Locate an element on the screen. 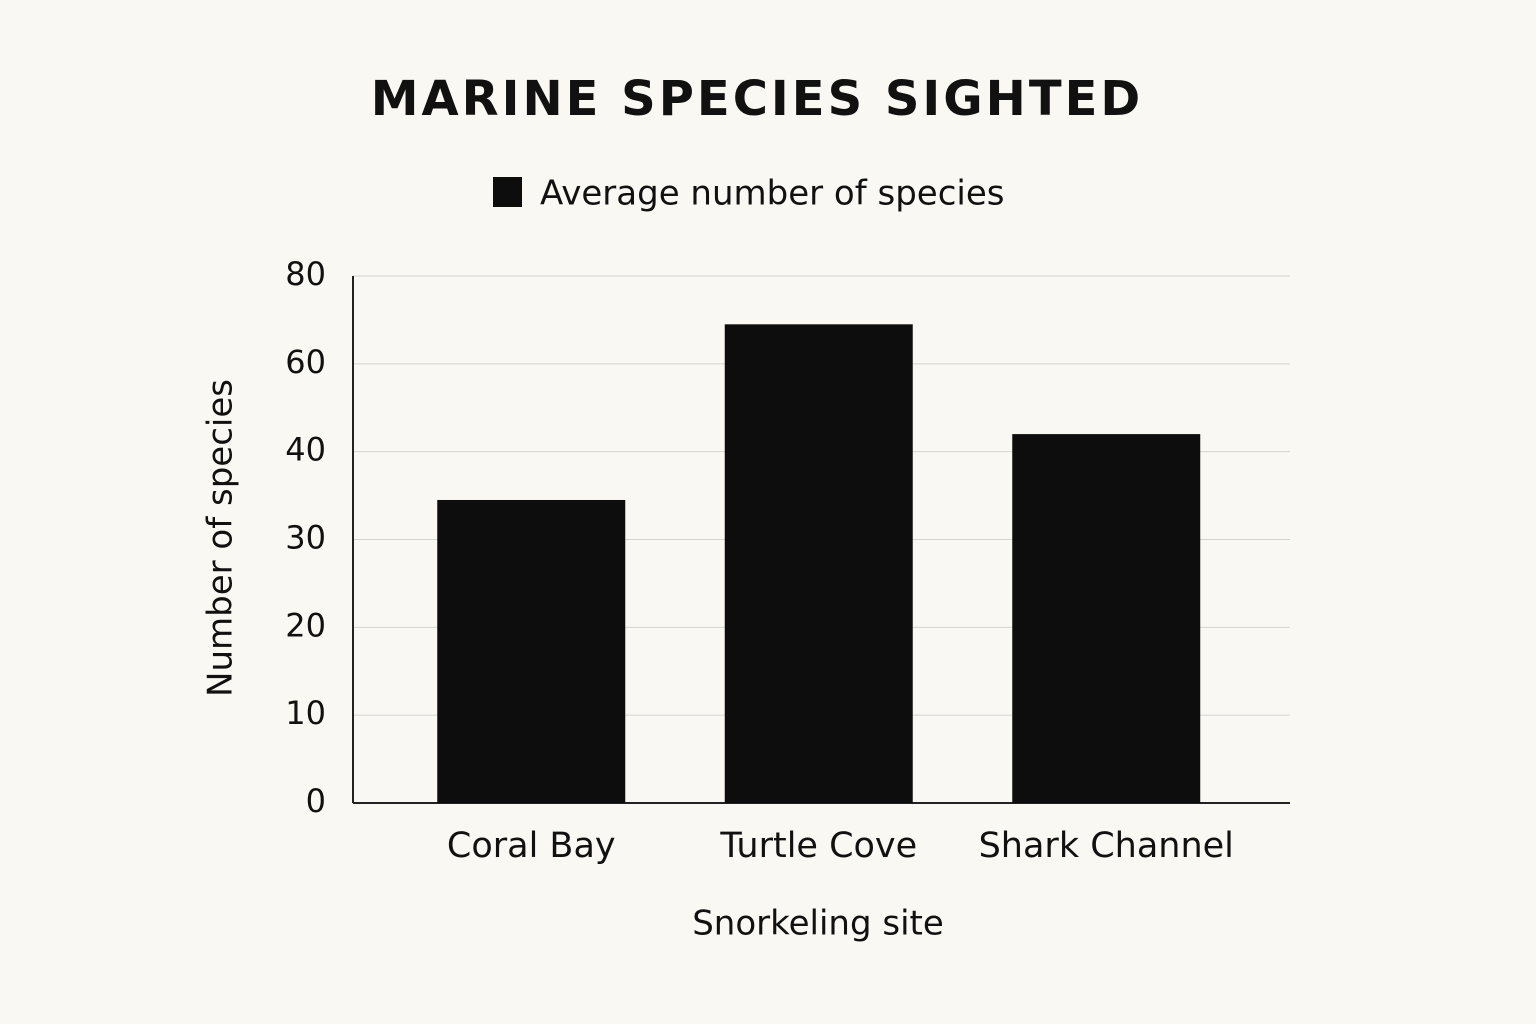  x-tick-label: Turtle Cove is located at coordinates (818, 846).